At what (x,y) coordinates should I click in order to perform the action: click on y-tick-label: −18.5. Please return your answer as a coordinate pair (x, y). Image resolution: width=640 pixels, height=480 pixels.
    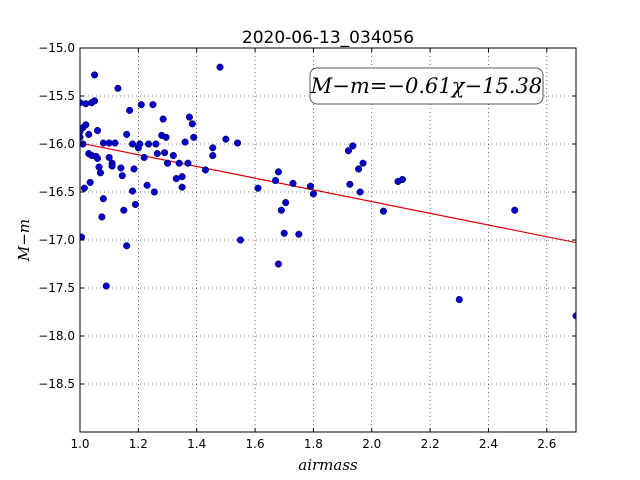
    Looking at the image, I should click on (56, 384).